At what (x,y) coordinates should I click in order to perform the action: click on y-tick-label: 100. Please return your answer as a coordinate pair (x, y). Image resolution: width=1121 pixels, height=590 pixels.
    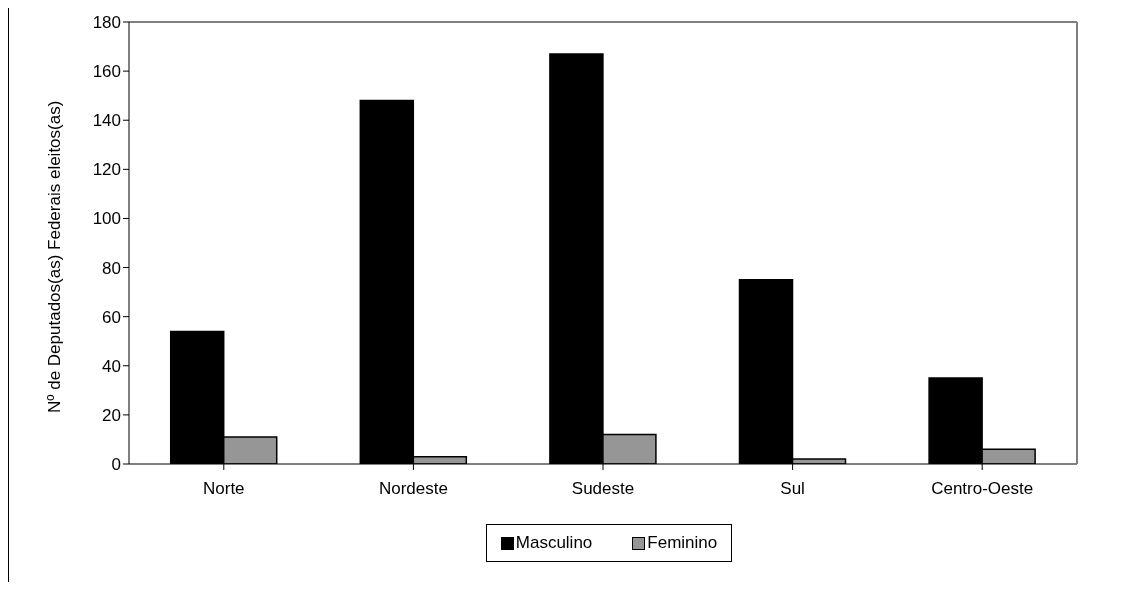
    Looking at the image, I should click on (106, 219).